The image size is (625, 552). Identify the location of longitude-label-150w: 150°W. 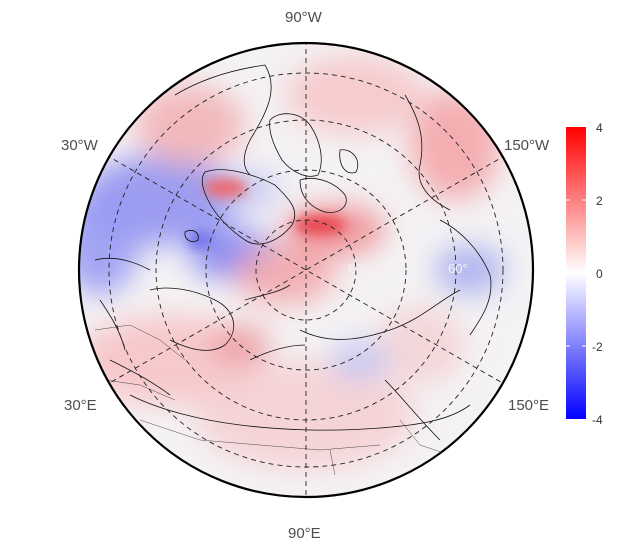
(527, 145).